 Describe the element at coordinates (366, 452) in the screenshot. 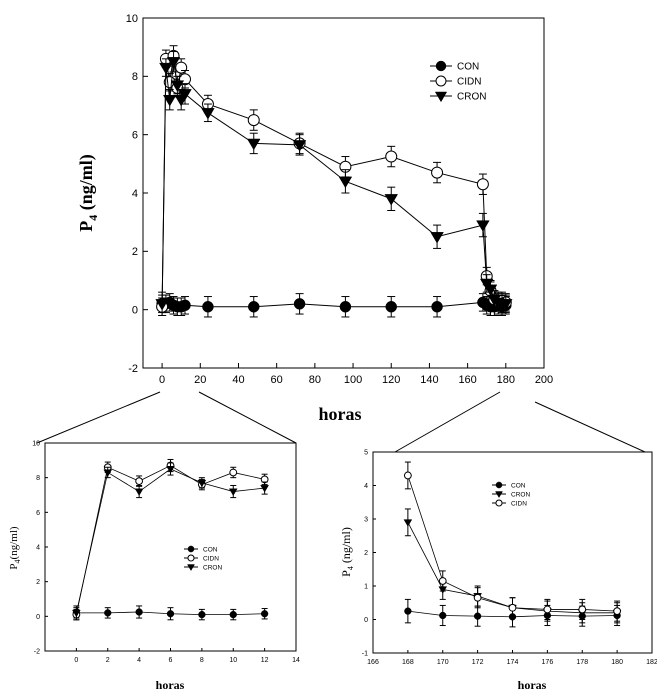

I see `y-tick-label: 5` at that location.